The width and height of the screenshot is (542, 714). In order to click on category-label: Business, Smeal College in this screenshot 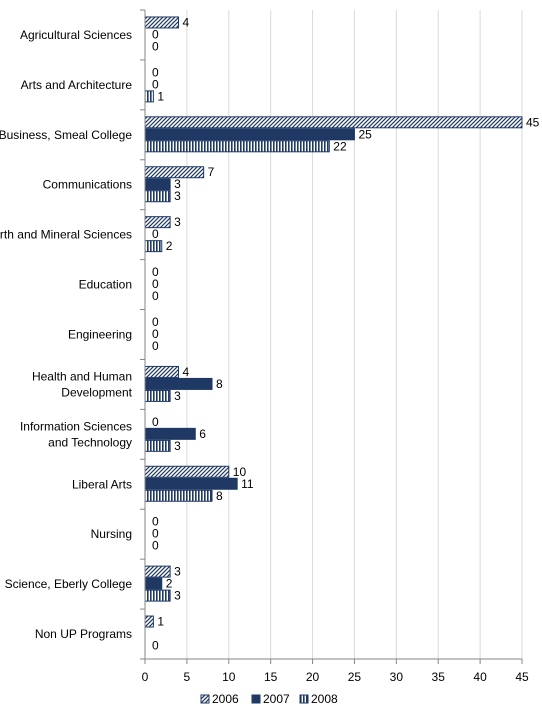, I will do `click(66, 135)`.